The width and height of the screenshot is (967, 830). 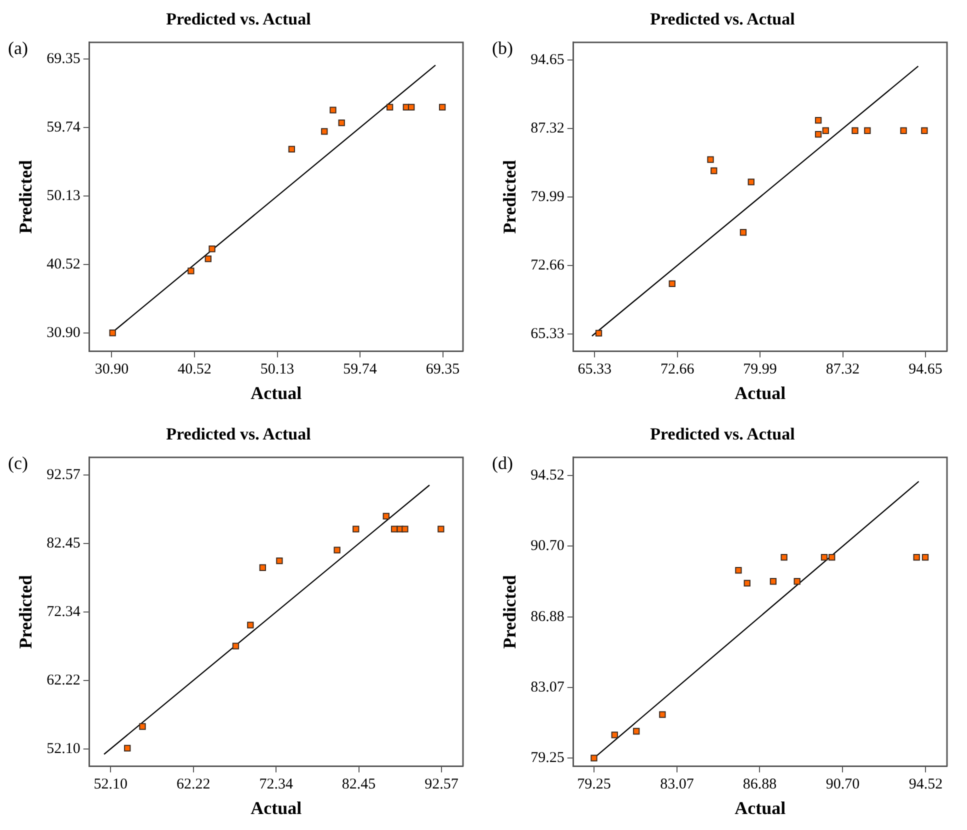 I want to click on x-tick-label: 86.88, so click(x=759, y=784).